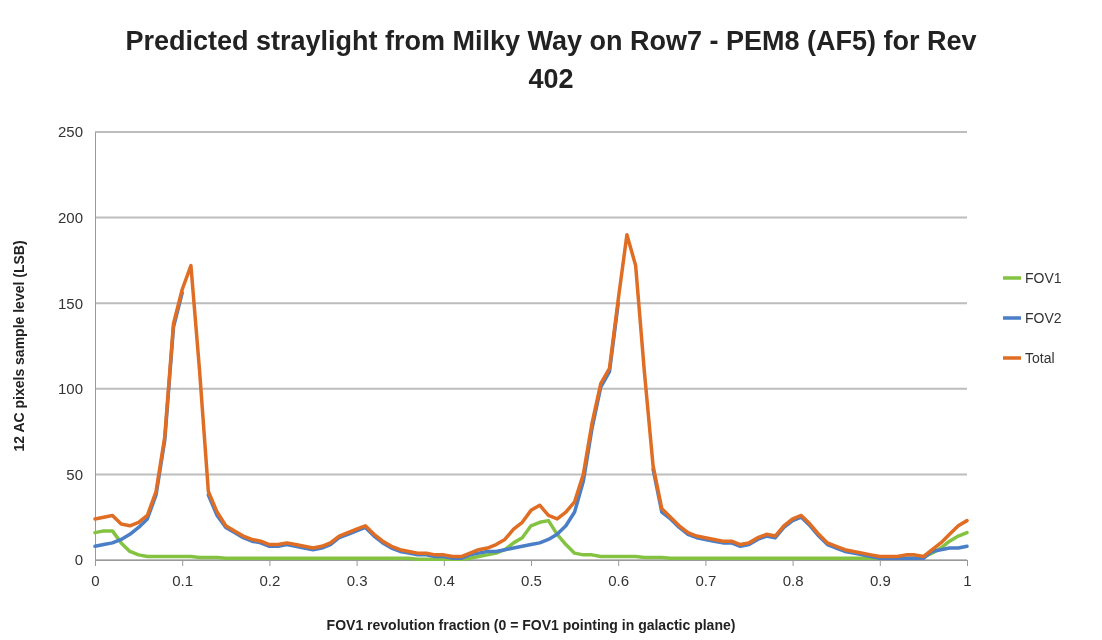 Image resolution: width=1102 pixels, height=640 pixels. What do you see at coordinates (793, 580) in the screenshot?
I see `x-tick-label: 0.8` at bounding box center [793, 580].